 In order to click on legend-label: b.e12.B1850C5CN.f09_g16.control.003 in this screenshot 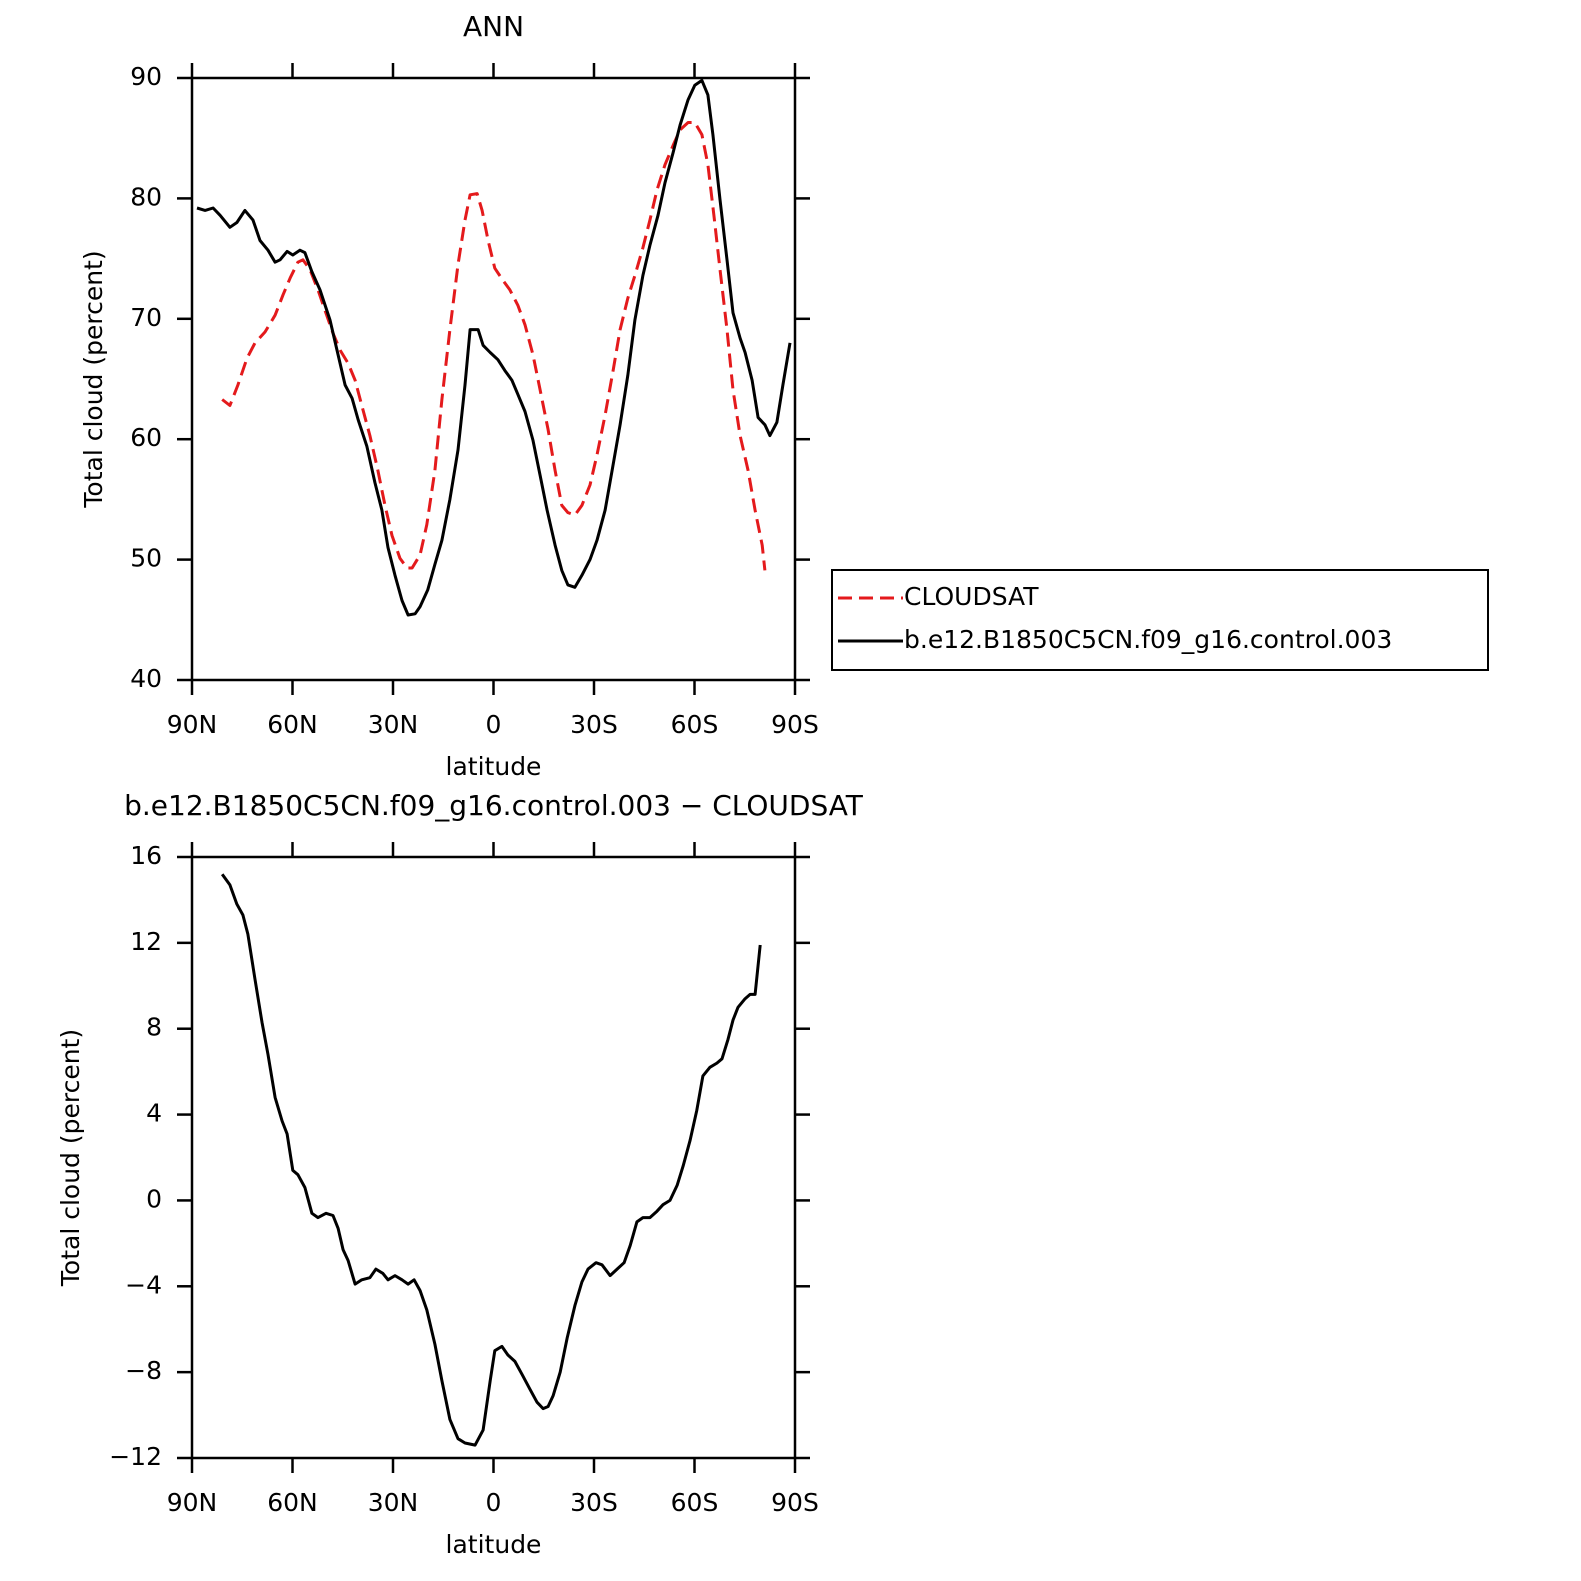, I will do `click(1148, 639)`.